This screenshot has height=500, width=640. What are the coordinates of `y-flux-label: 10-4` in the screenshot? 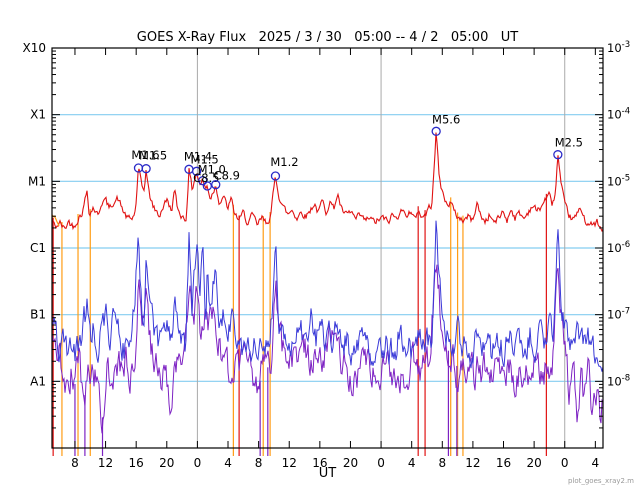 It's located at (618, 114).